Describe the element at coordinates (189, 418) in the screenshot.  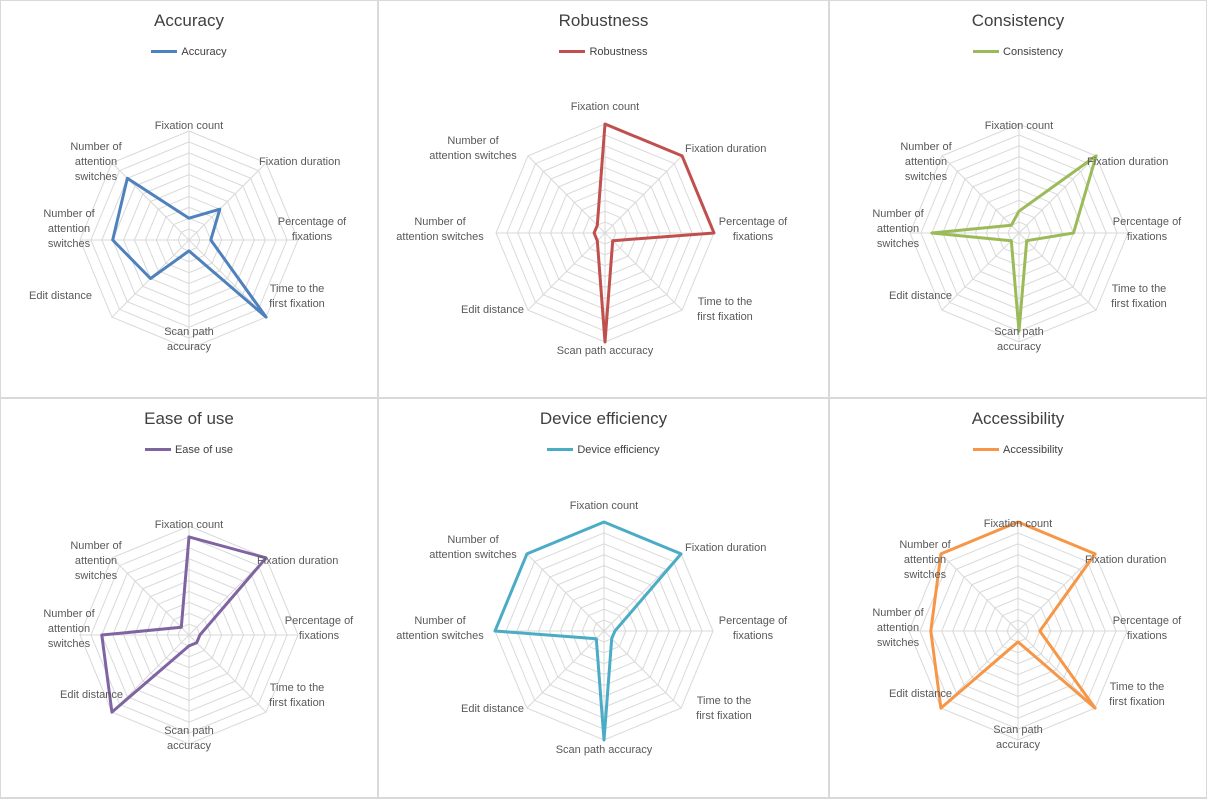
I see `chart-title: Ease of use` at that location.